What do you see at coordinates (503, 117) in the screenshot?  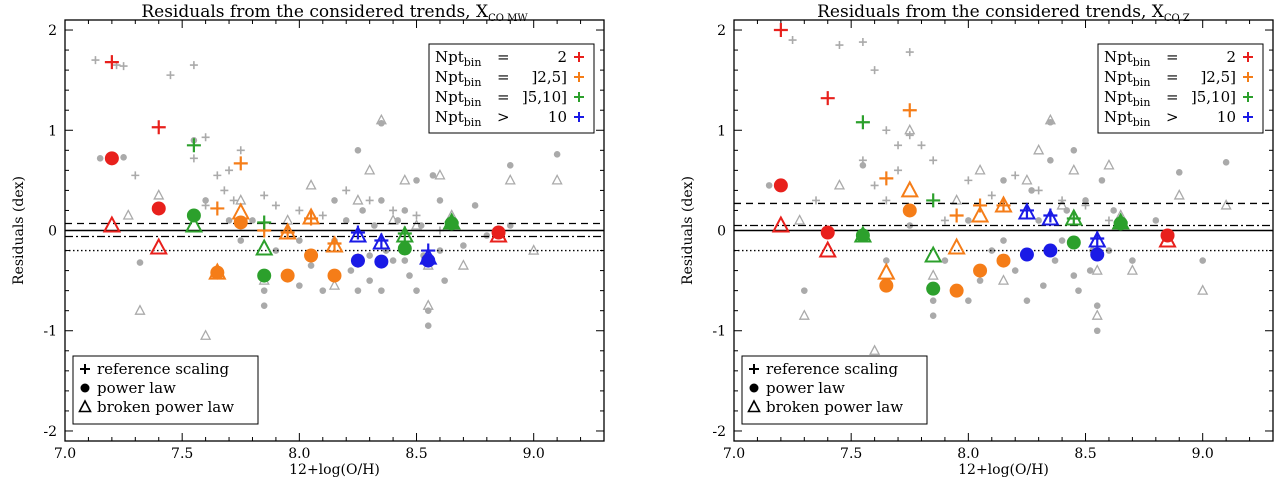 I see `npt-legend-operator: >` at bounding box center [503, 117].